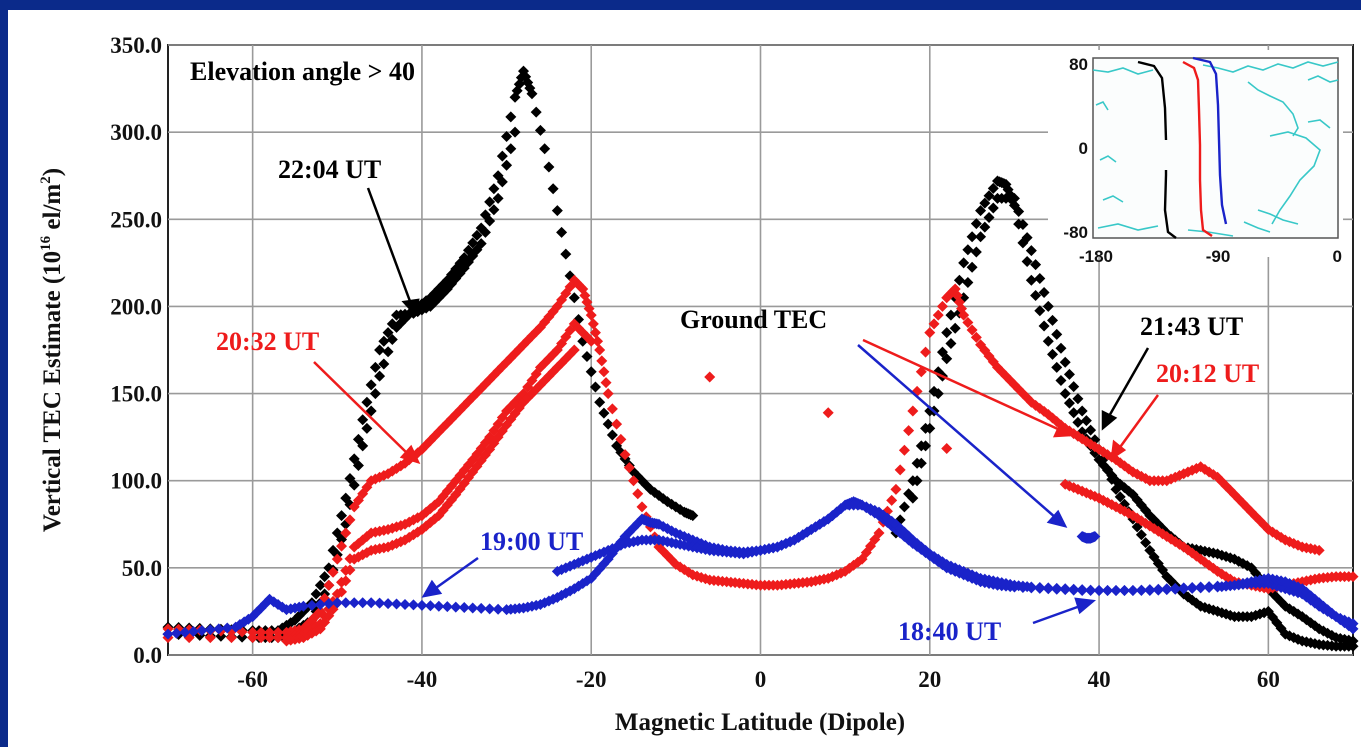  I want to click on x-tick-label: -60, so click(252, 679).